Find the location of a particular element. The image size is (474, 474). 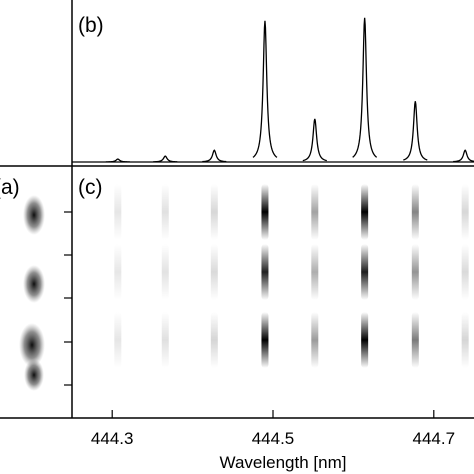

panel-label: (a) is located at coordinates (10, 187).